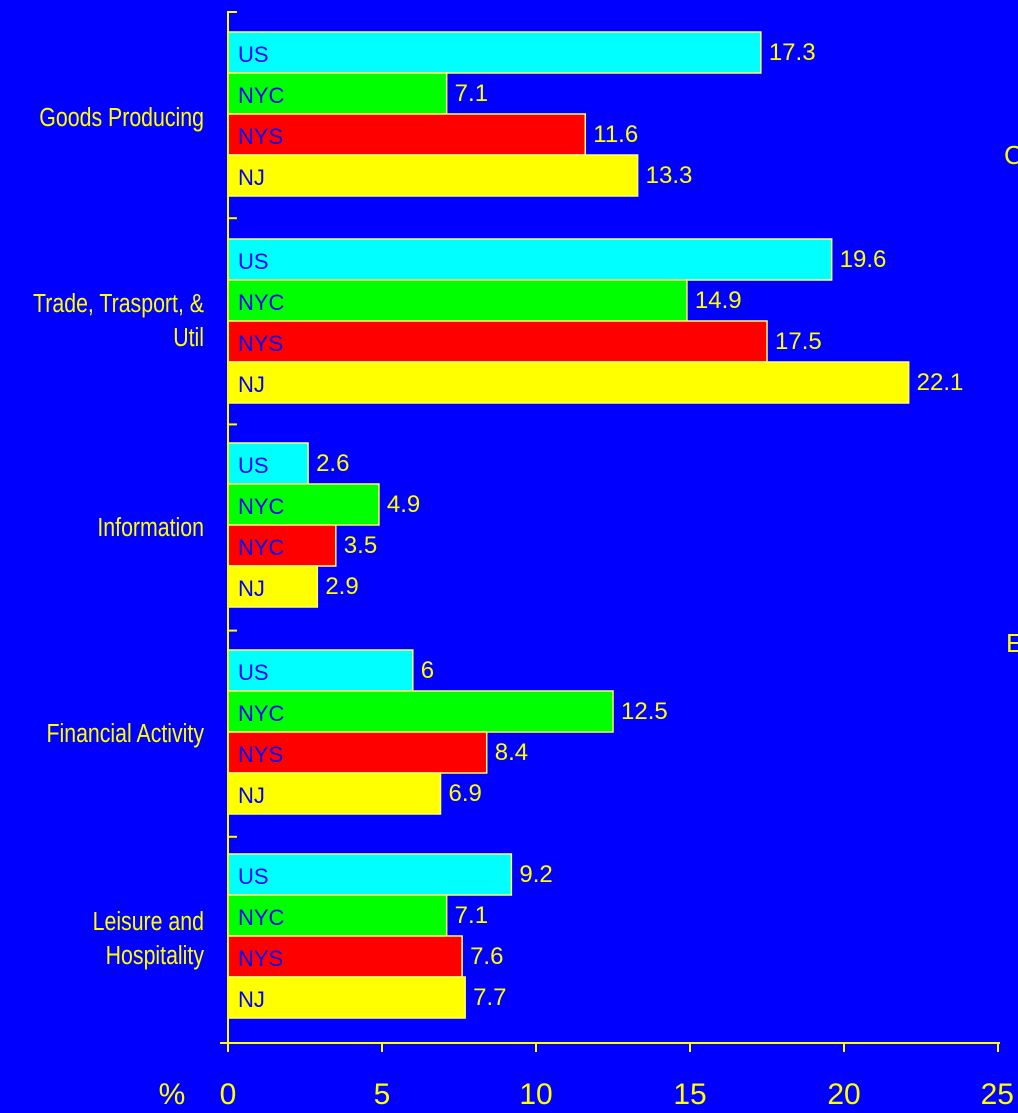 The image size is (1018, 1113). Describe the element at coordinates (360, 545) in the screenshot. I see `bar-value-label: 3.5` at that location.